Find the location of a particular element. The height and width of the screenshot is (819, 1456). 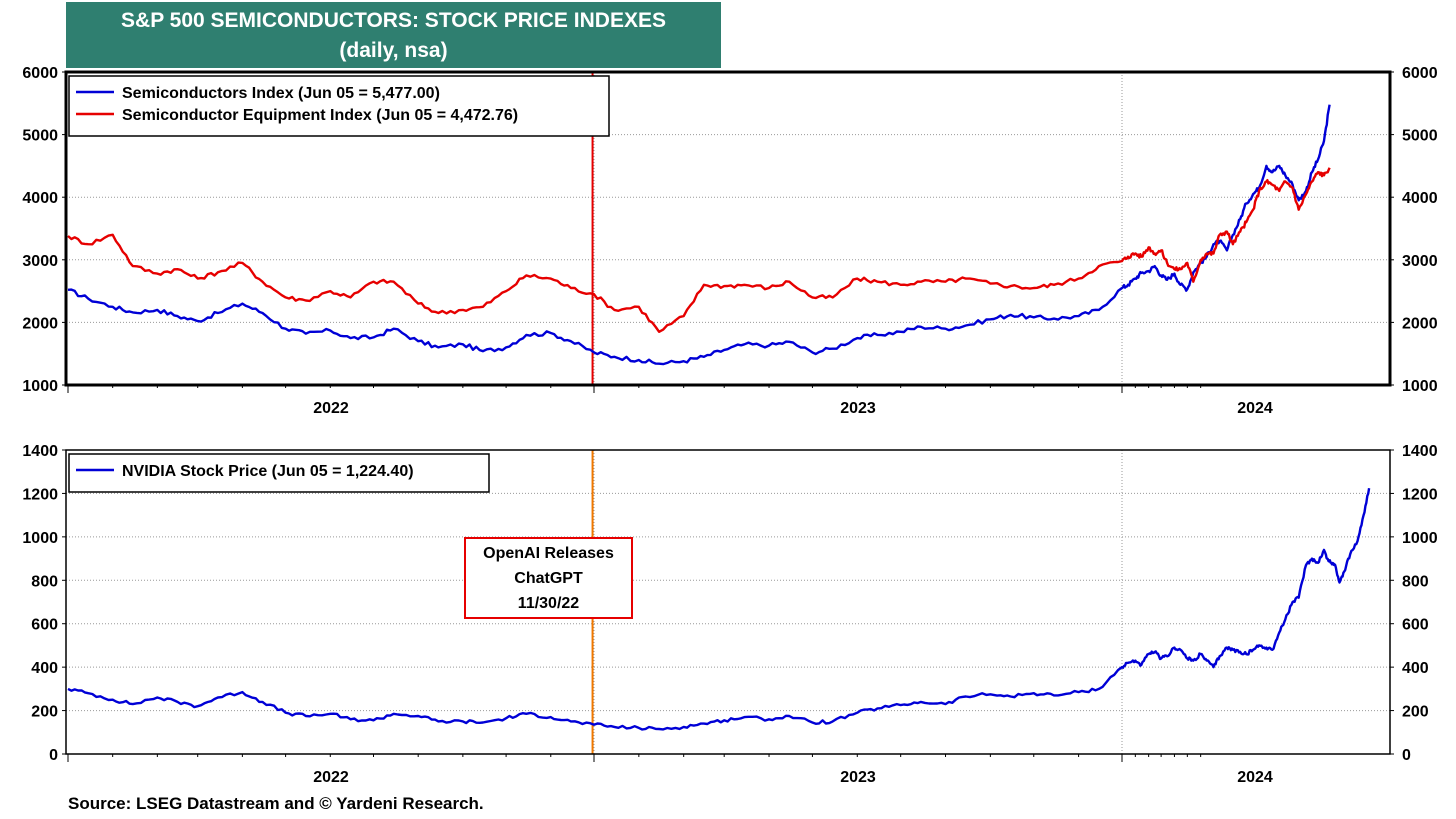

y-tick-label-right: 3000 is located at coordinates (1420, 261).